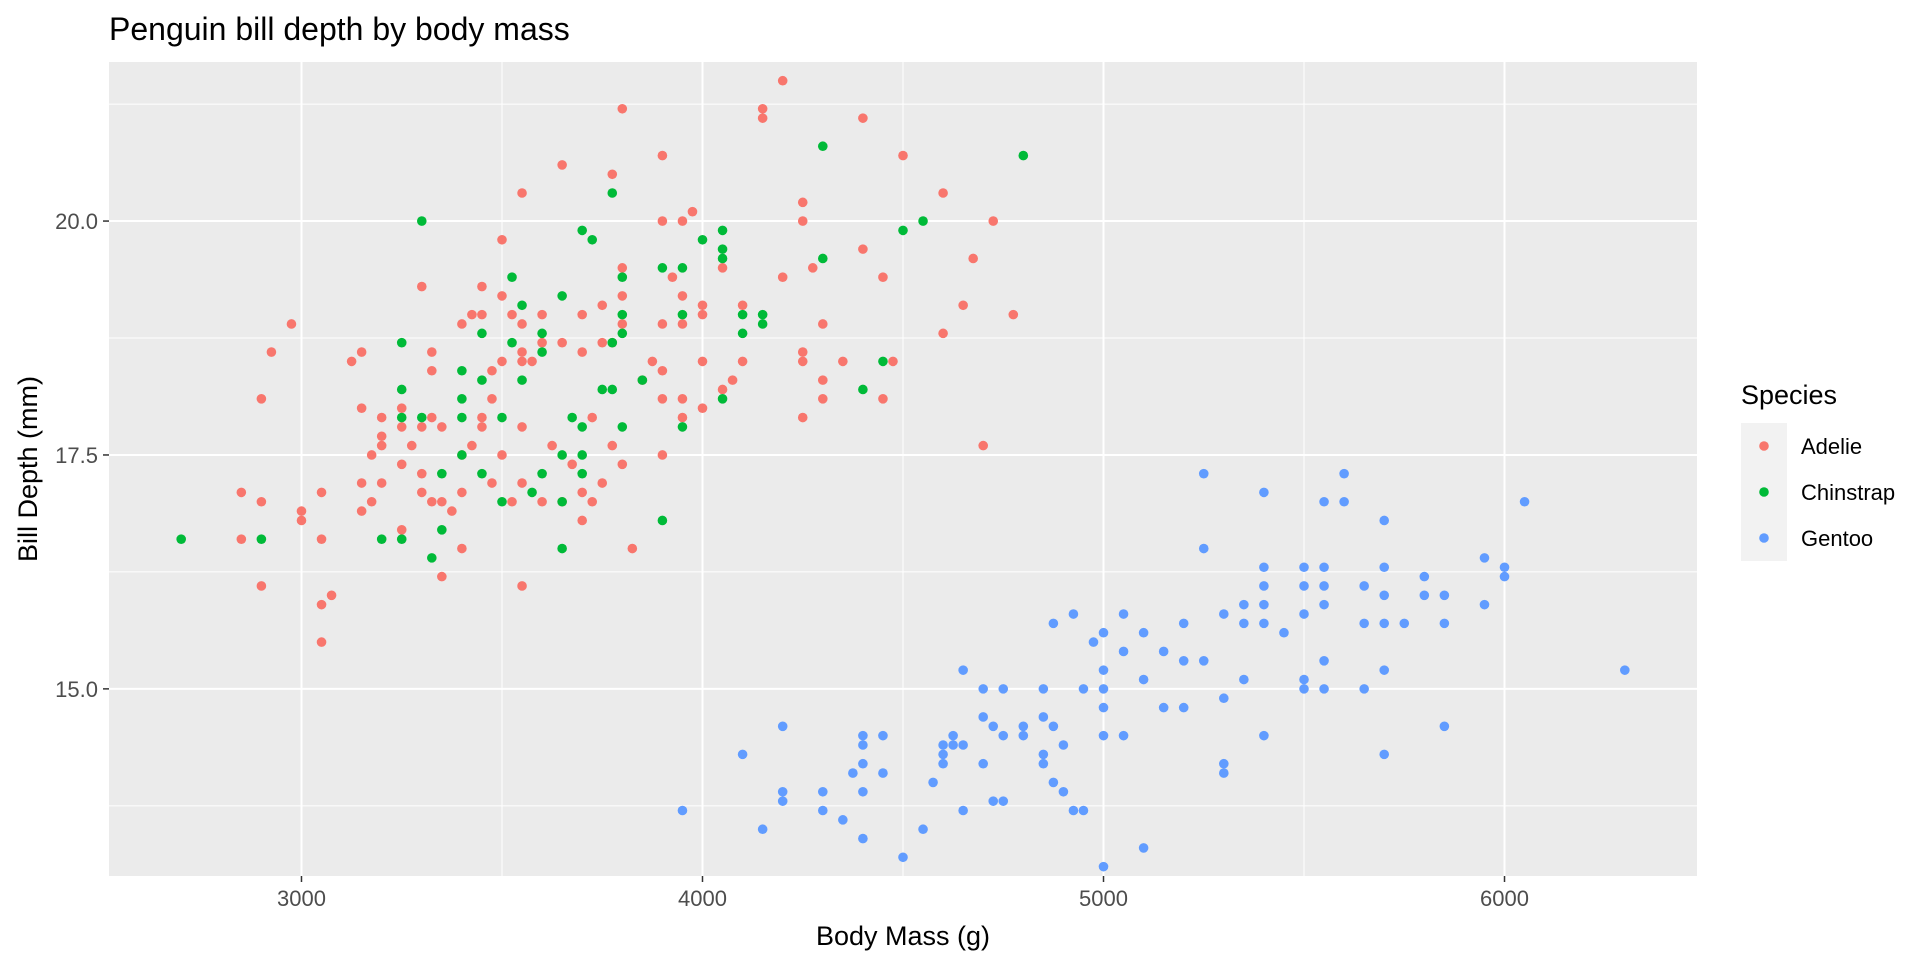  Describe the element at coordinates (301, 898) in the screenshot. I see `x-tick-label: 3000` at that location.